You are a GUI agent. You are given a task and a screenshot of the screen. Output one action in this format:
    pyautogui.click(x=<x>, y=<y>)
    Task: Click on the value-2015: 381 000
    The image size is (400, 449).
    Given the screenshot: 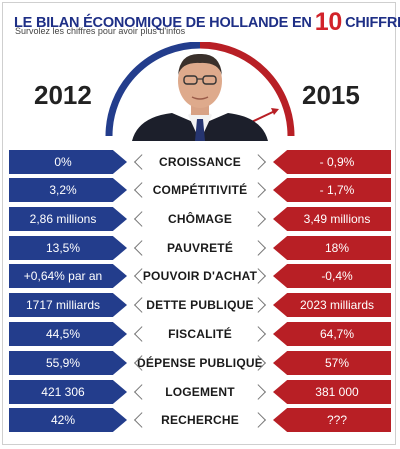 What is the action you would take?
    pyautogui.click(x=332, y=392)
    